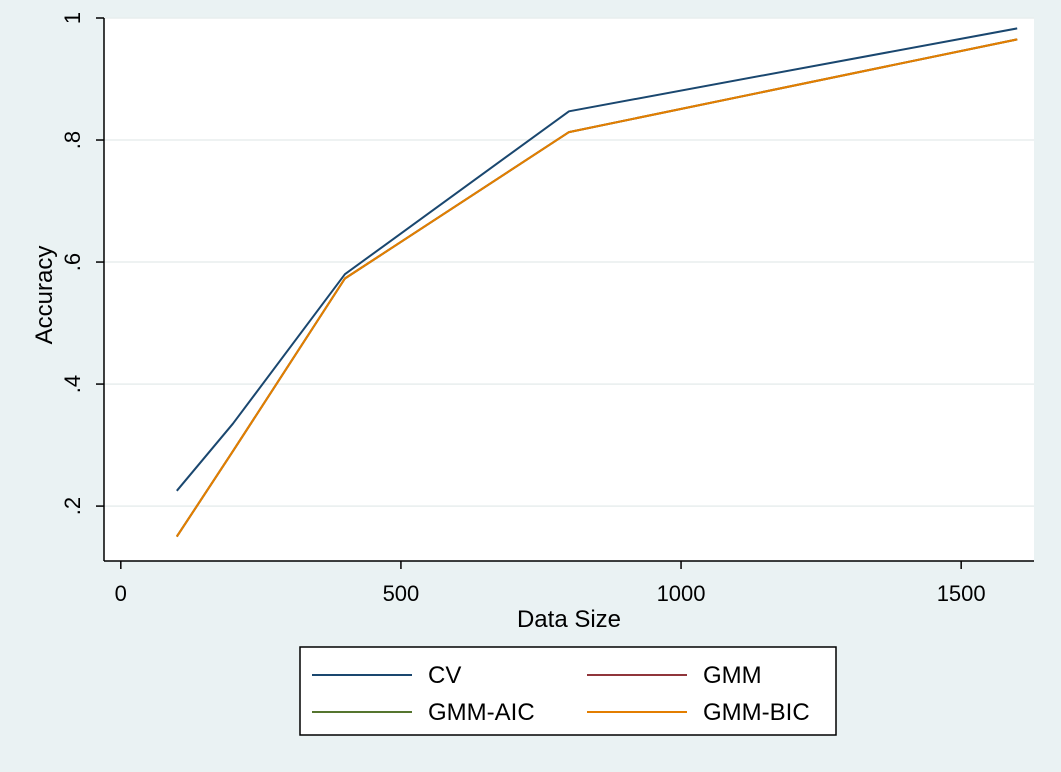 This screenshot has width=1061, height=772. Describe the element at coordinates (961, 593) in the screenshot. I see `x-tick-label: 1500` at that location.